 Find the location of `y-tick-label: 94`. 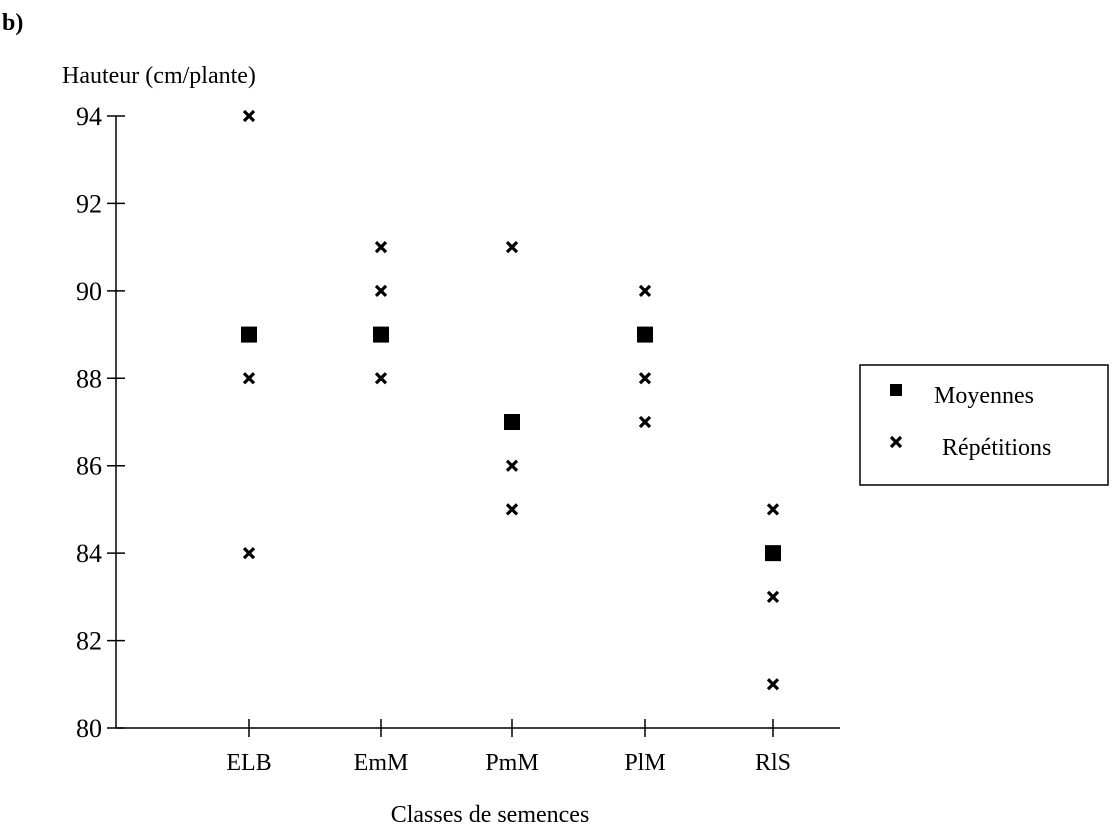

y-tick-label: 94 is located at coordinates (89, 116).